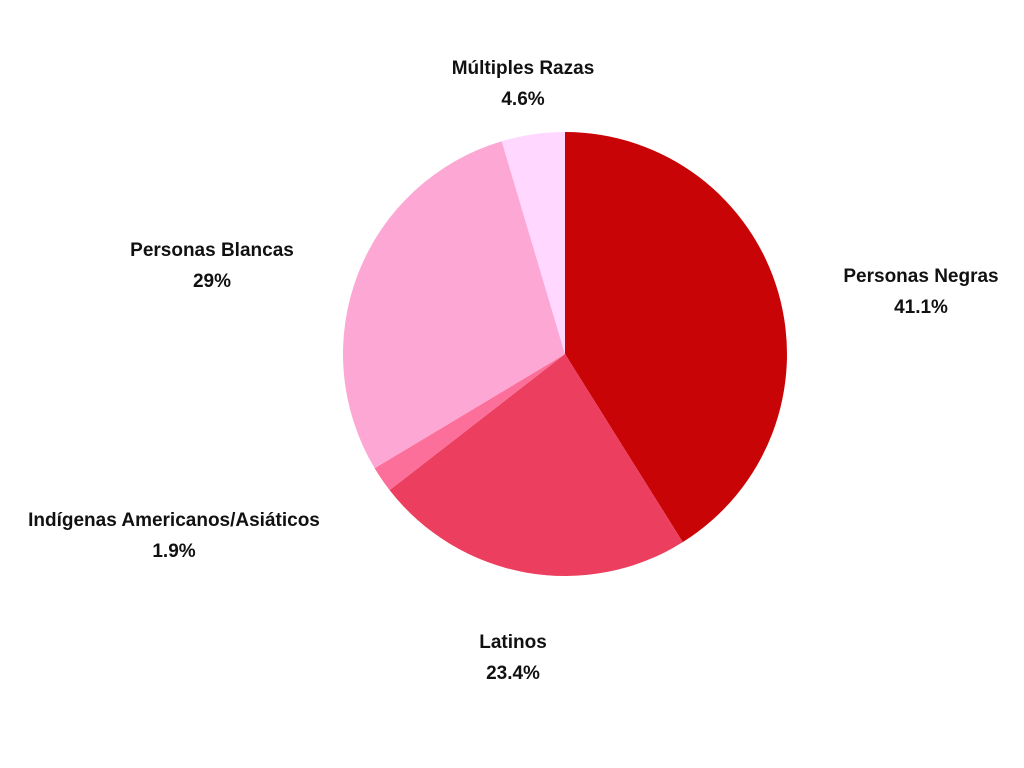 This screenshot has width=1024, height=768. What do you see at coordinates (212, 281) in the screenshot?
I see `slice-value-personas-blancas: 29%` at bounding box center [212, 281].